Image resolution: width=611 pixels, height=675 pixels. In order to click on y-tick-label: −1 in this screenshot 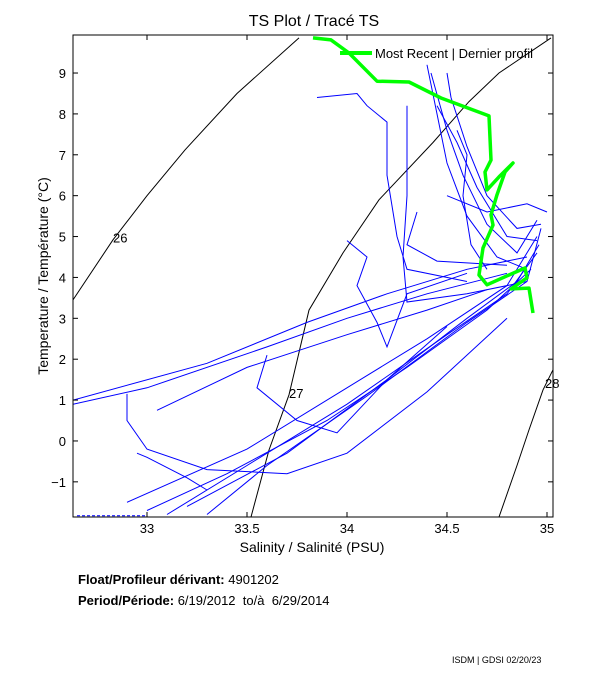, I will do `click(58, 482)`.